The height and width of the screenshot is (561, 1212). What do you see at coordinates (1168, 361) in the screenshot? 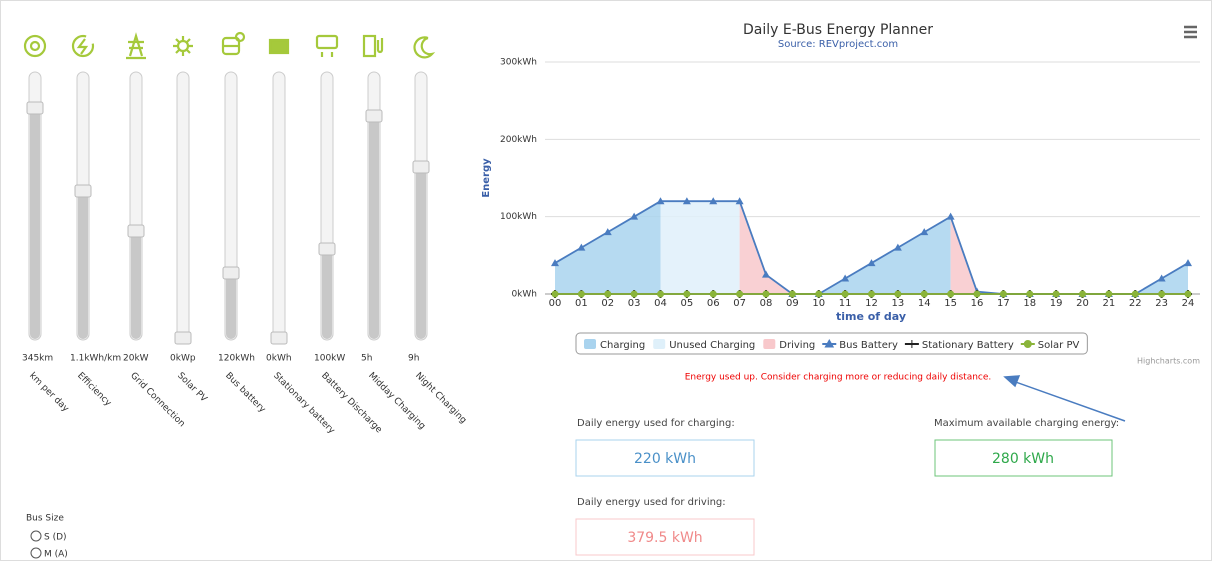
I see `credits: Highcharts.com` at bounding box center [1168, 361].